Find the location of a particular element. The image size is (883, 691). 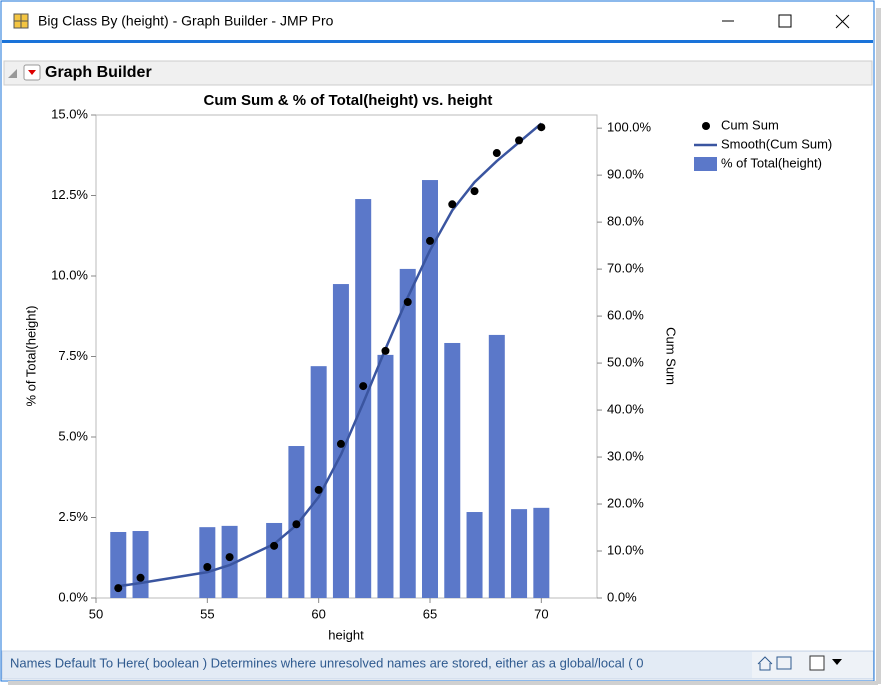

x-tick-label: 70 is located at coordinates (541, 613).